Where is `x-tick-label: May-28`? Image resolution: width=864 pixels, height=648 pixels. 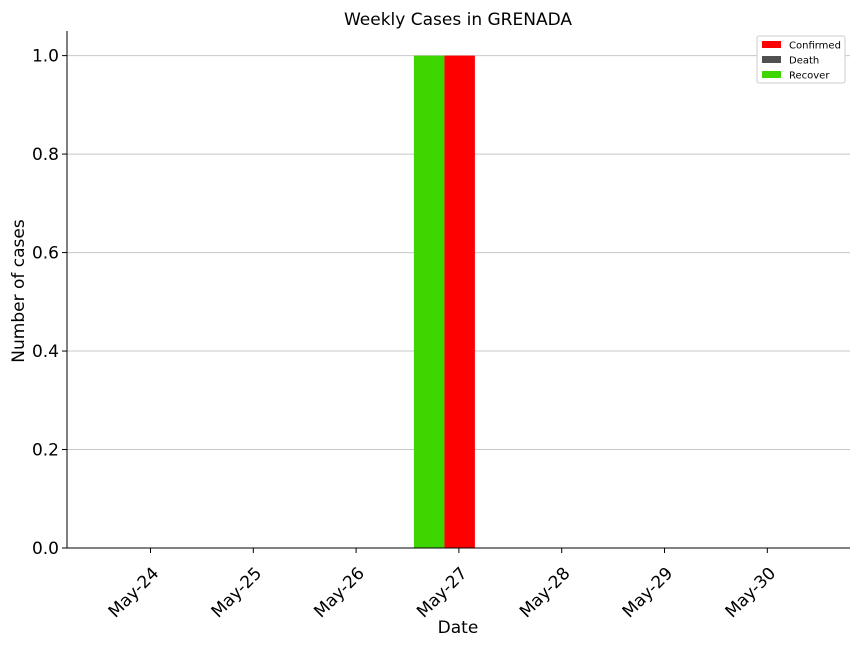 x-tick-label: May-28 is located at coordinates (545, 593).